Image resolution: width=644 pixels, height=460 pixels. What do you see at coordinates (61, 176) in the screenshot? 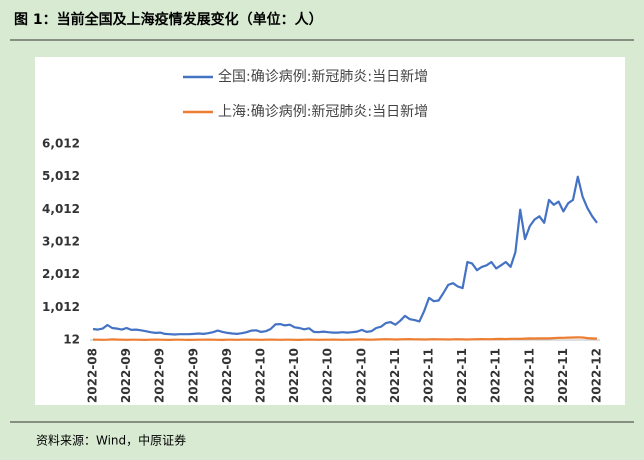
I see `y-tick-label: 5,012` at bounding box center [61, 176].